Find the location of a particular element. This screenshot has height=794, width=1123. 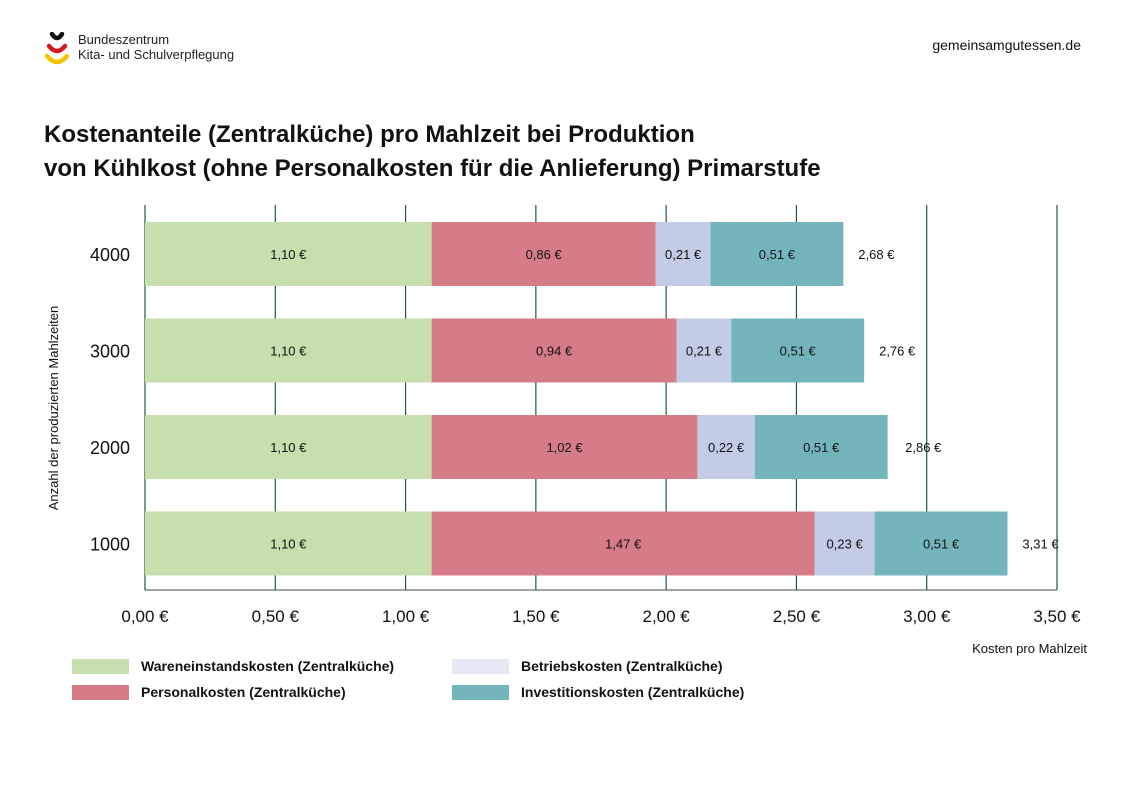

total-label: 2,76 € is located at coordinates (897, 351).